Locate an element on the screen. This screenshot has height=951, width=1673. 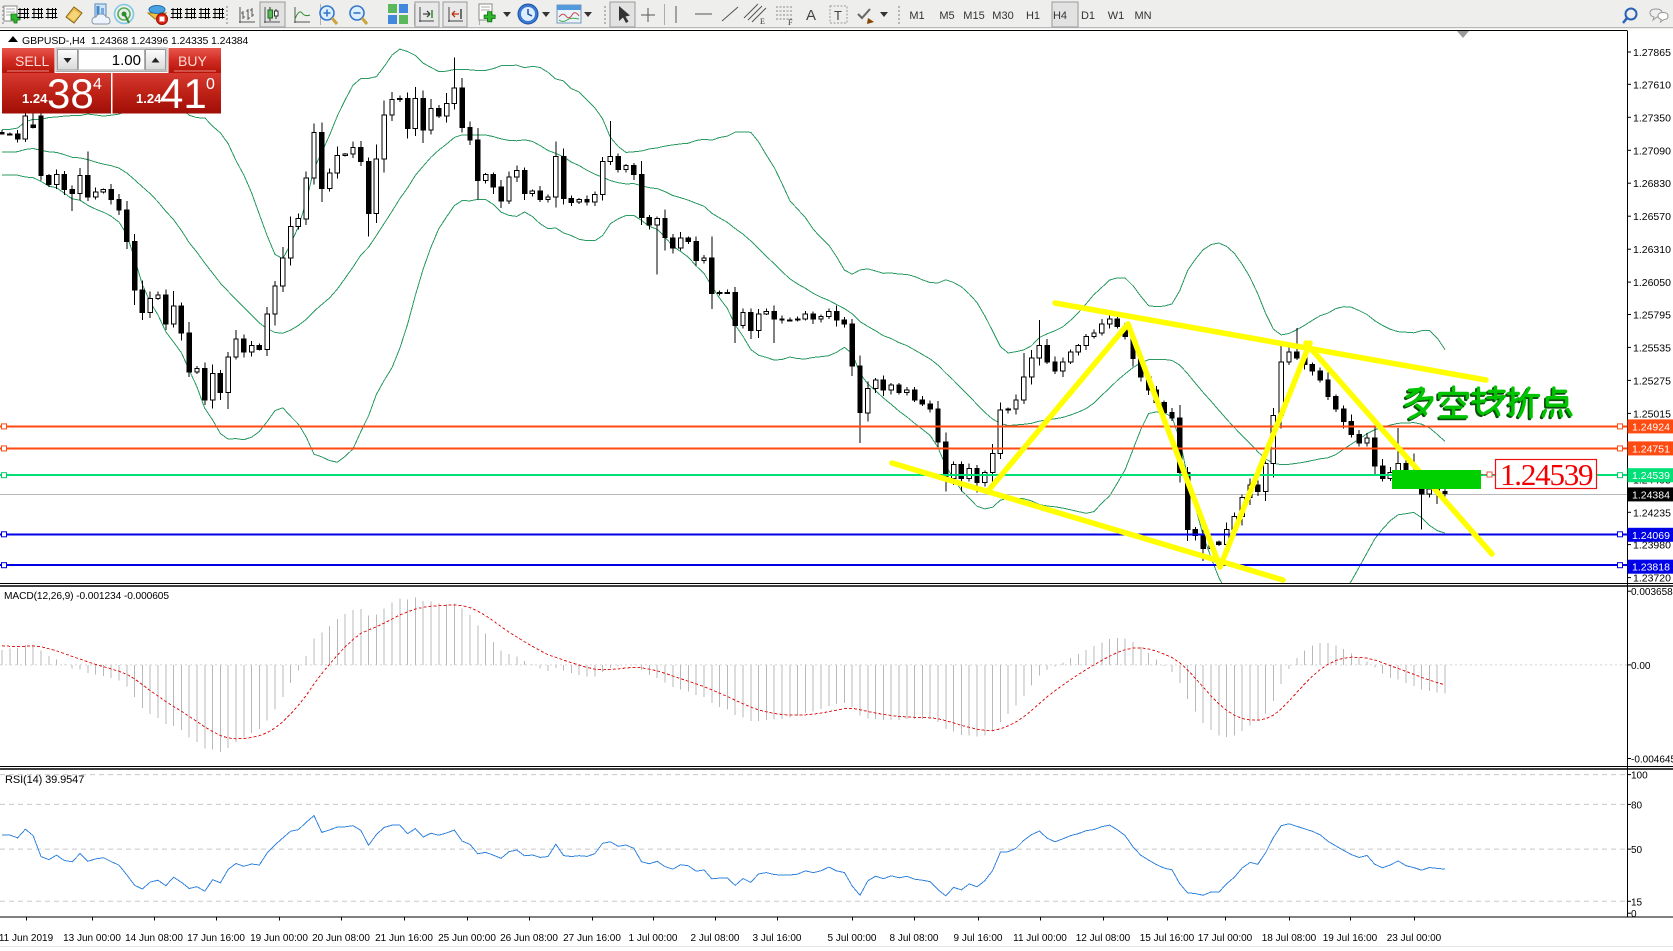
svg-text: MN is located at coordinates (1142, 16).